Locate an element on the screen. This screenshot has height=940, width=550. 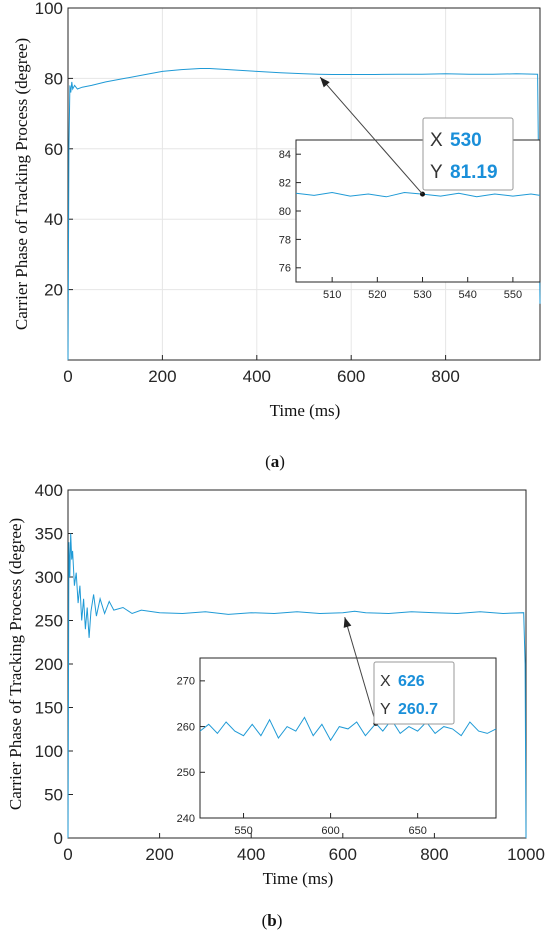
b-inset-y-tick-label: 270 is located at coordinates (186, 682).